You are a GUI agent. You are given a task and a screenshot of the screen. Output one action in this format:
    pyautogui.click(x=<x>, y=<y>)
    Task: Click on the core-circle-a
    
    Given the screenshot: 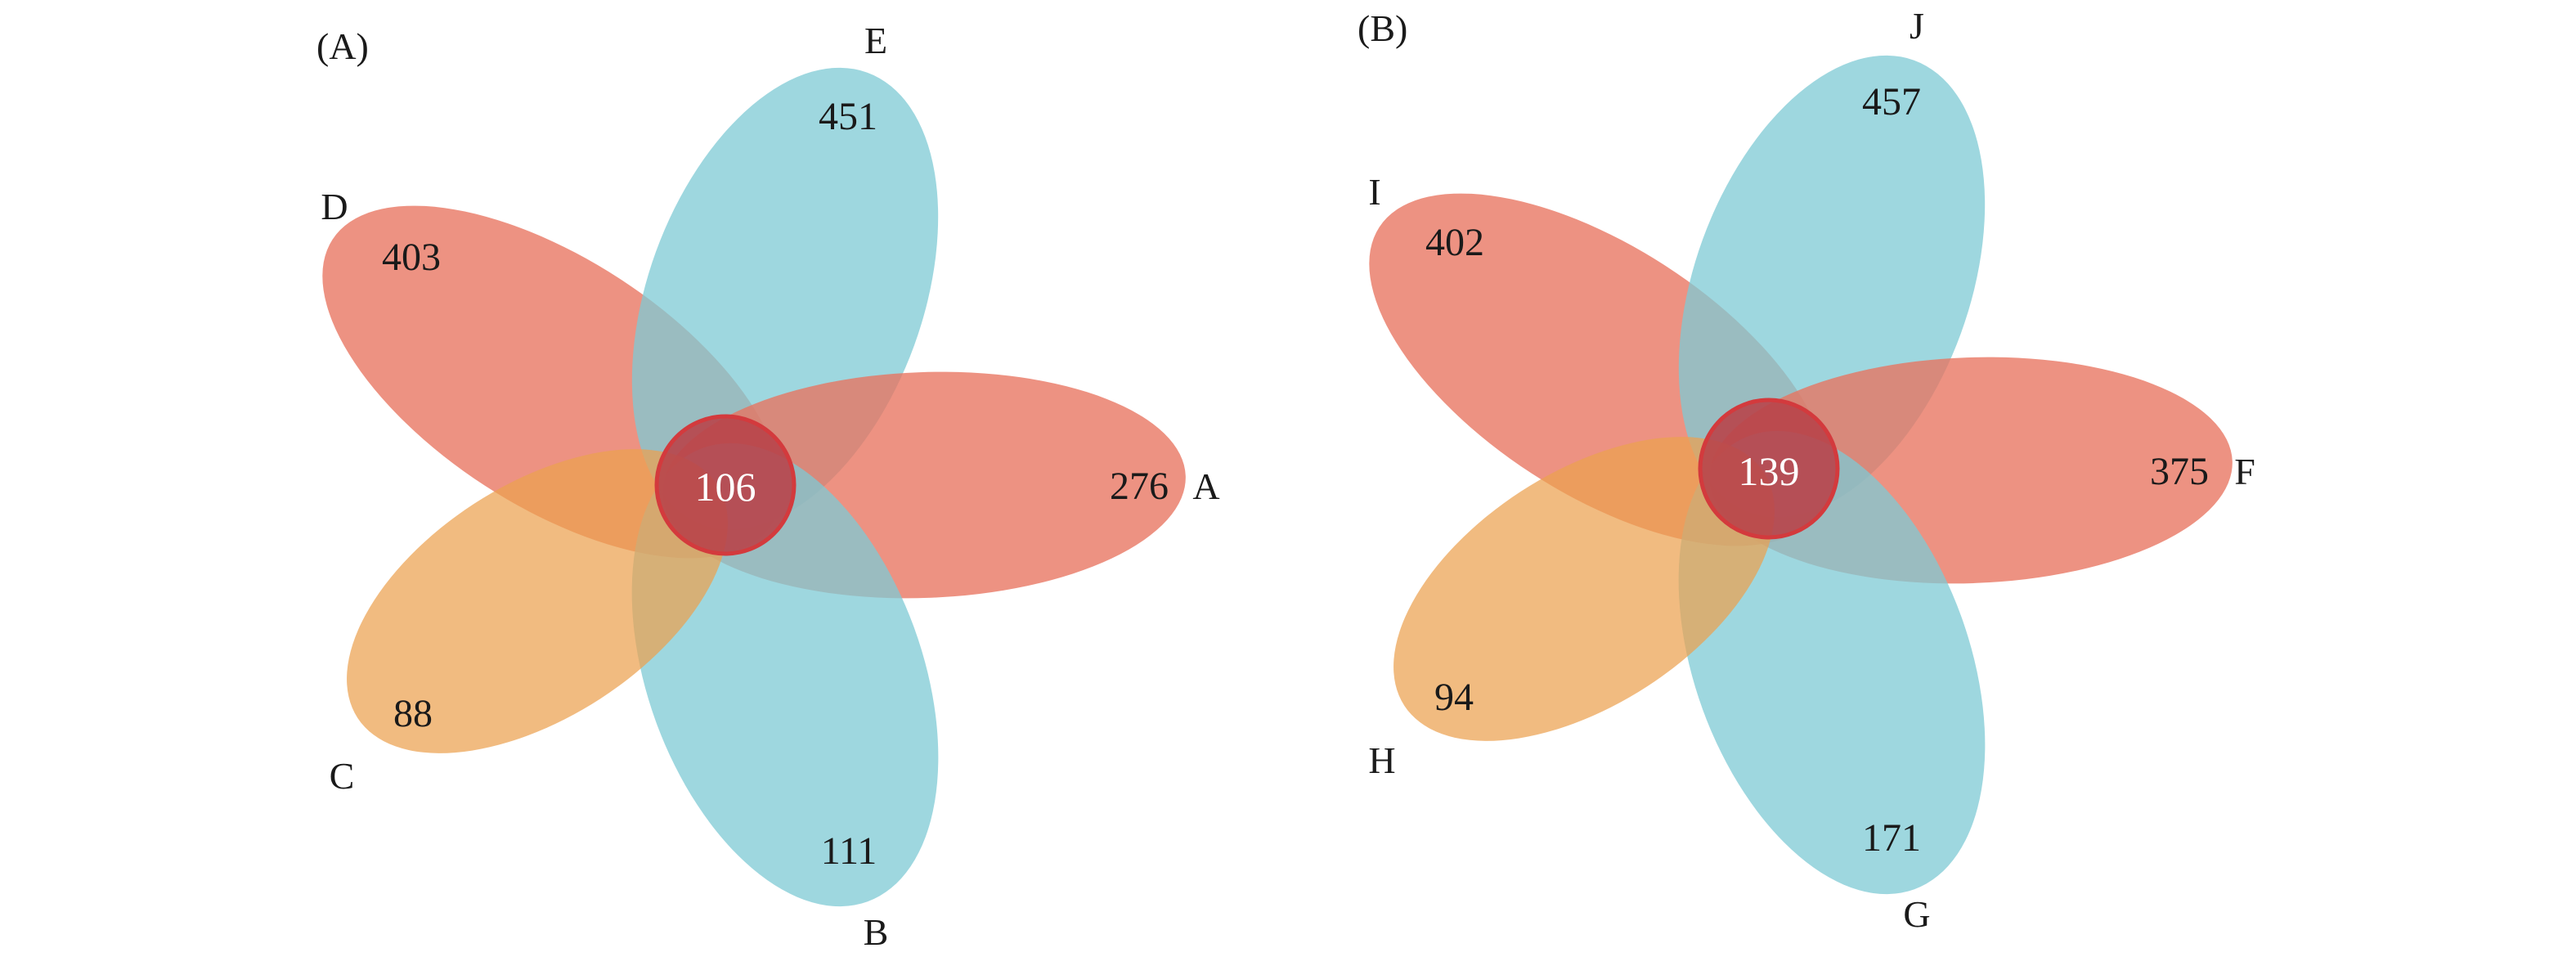 What is the action you would take?
    pyautogui.click(x=725, y=485)
    